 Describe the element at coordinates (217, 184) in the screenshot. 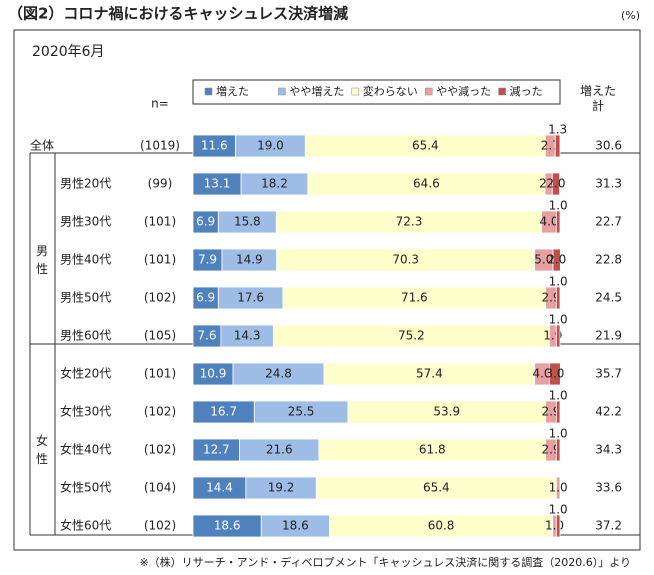

I see `value-label: 13.1` at that location.